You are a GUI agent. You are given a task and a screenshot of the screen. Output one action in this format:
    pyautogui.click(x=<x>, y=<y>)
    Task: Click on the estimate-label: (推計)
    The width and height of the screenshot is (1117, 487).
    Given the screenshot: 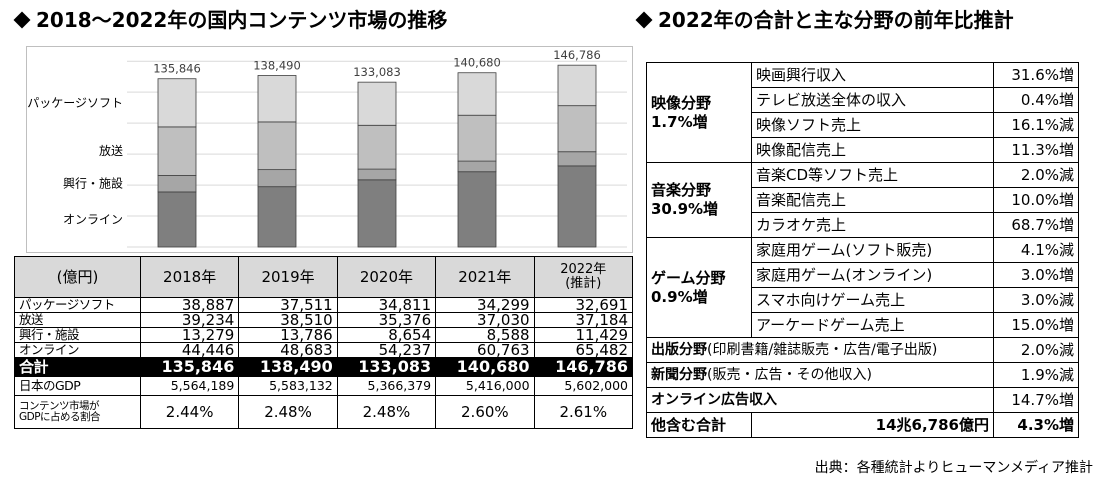 What is the action you would take?
    pyautogui.click(x=583, y=283)
    